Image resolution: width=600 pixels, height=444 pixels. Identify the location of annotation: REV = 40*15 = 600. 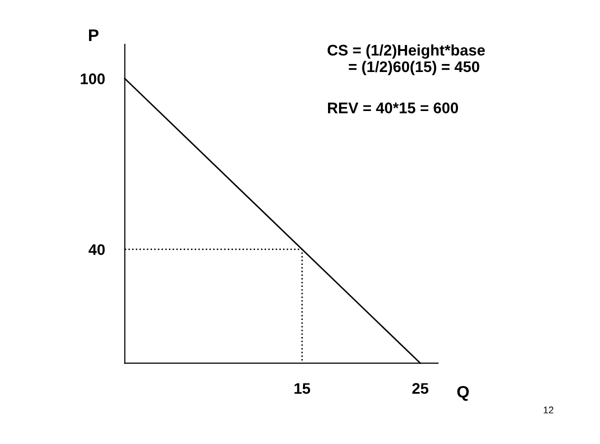
(393, 108).